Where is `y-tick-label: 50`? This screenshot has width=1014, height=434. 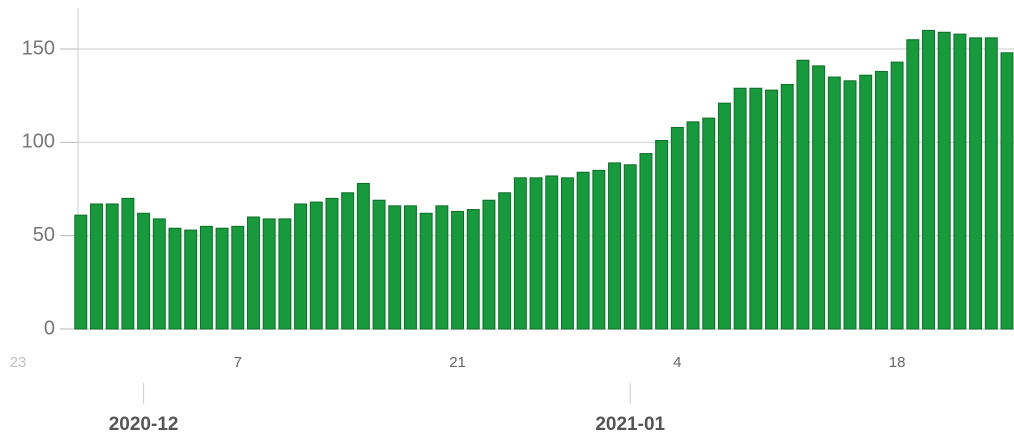 y-tick-label: 50 is located at coordinates (44, 235).